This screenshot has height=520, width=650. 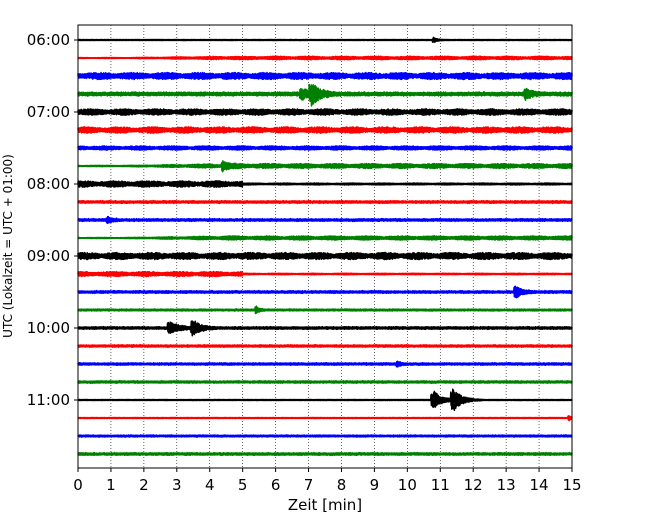 I want to click on x-tick-label: 8, so click(x=342, y=485).